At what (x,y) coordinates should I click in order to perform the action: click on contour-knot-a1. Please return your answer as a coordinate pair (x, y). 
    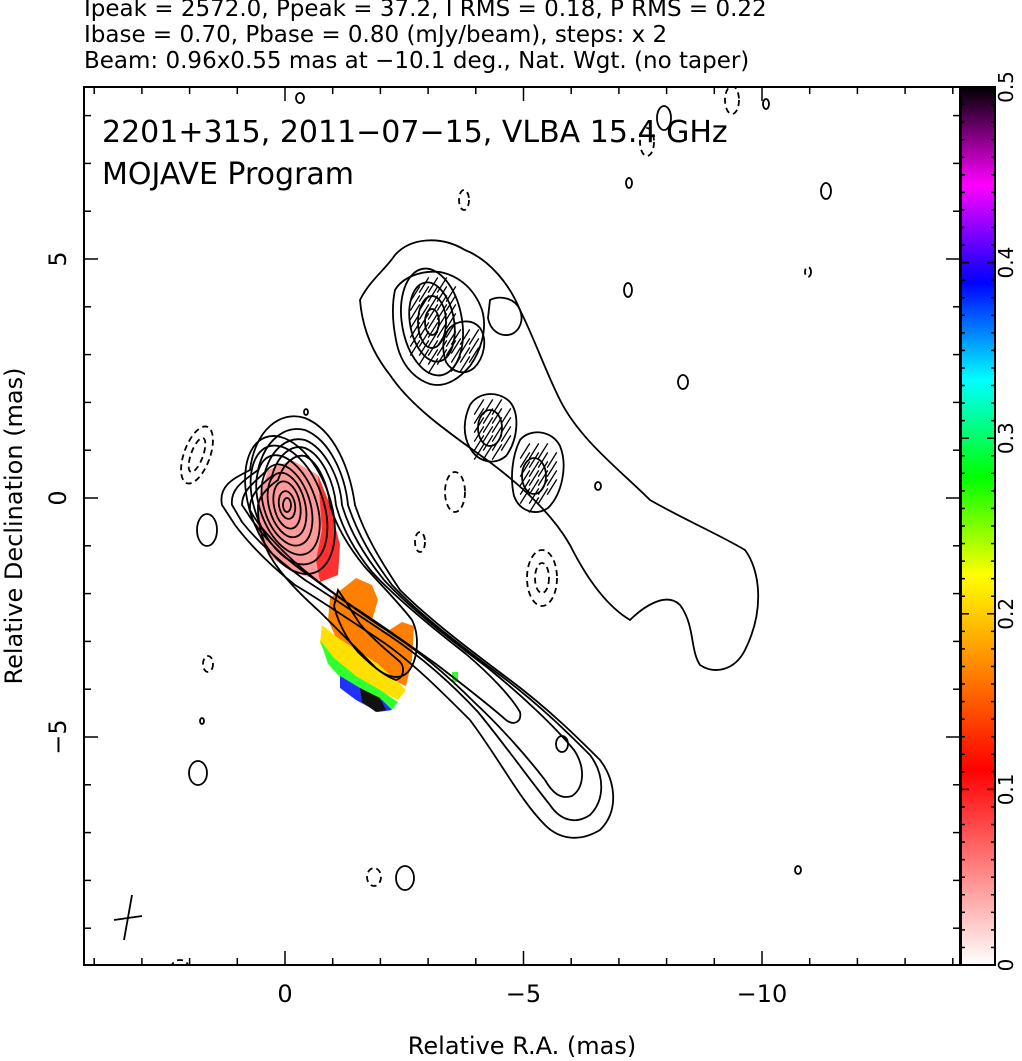
    Looking at the image, I should click on (432, 322).